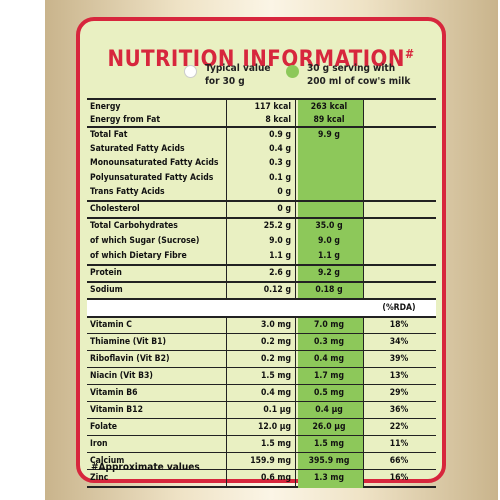 This screenshot has height=500, width=500. Describe the element at coordinates (277, 410) in the screenshot. I see `typical-value: 0.1 µg` at that location.